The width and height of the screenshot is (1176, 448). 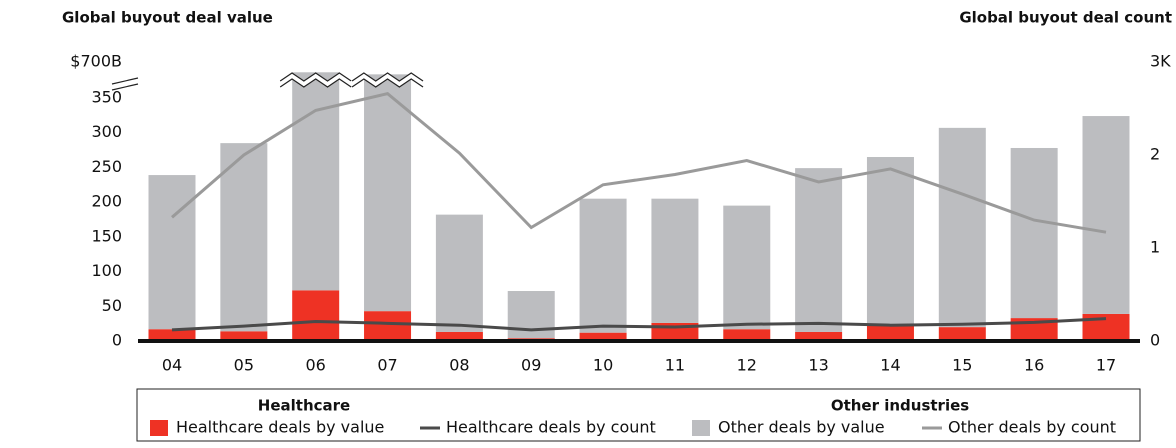 I want to click on x-tick-label: 11, so click(x=675, y=365).